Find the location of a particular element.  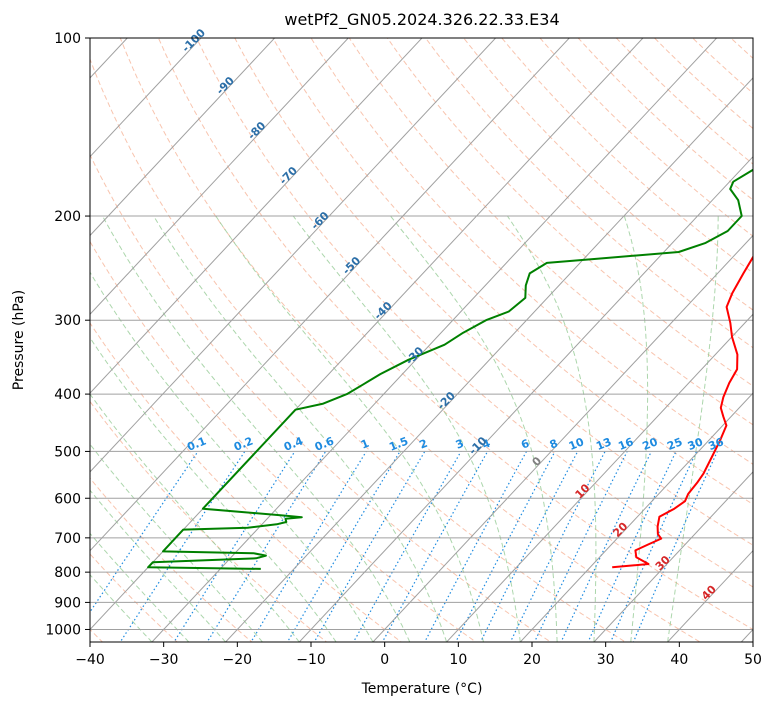

y-tick-label: 500 is located at coordinates (67, 452).